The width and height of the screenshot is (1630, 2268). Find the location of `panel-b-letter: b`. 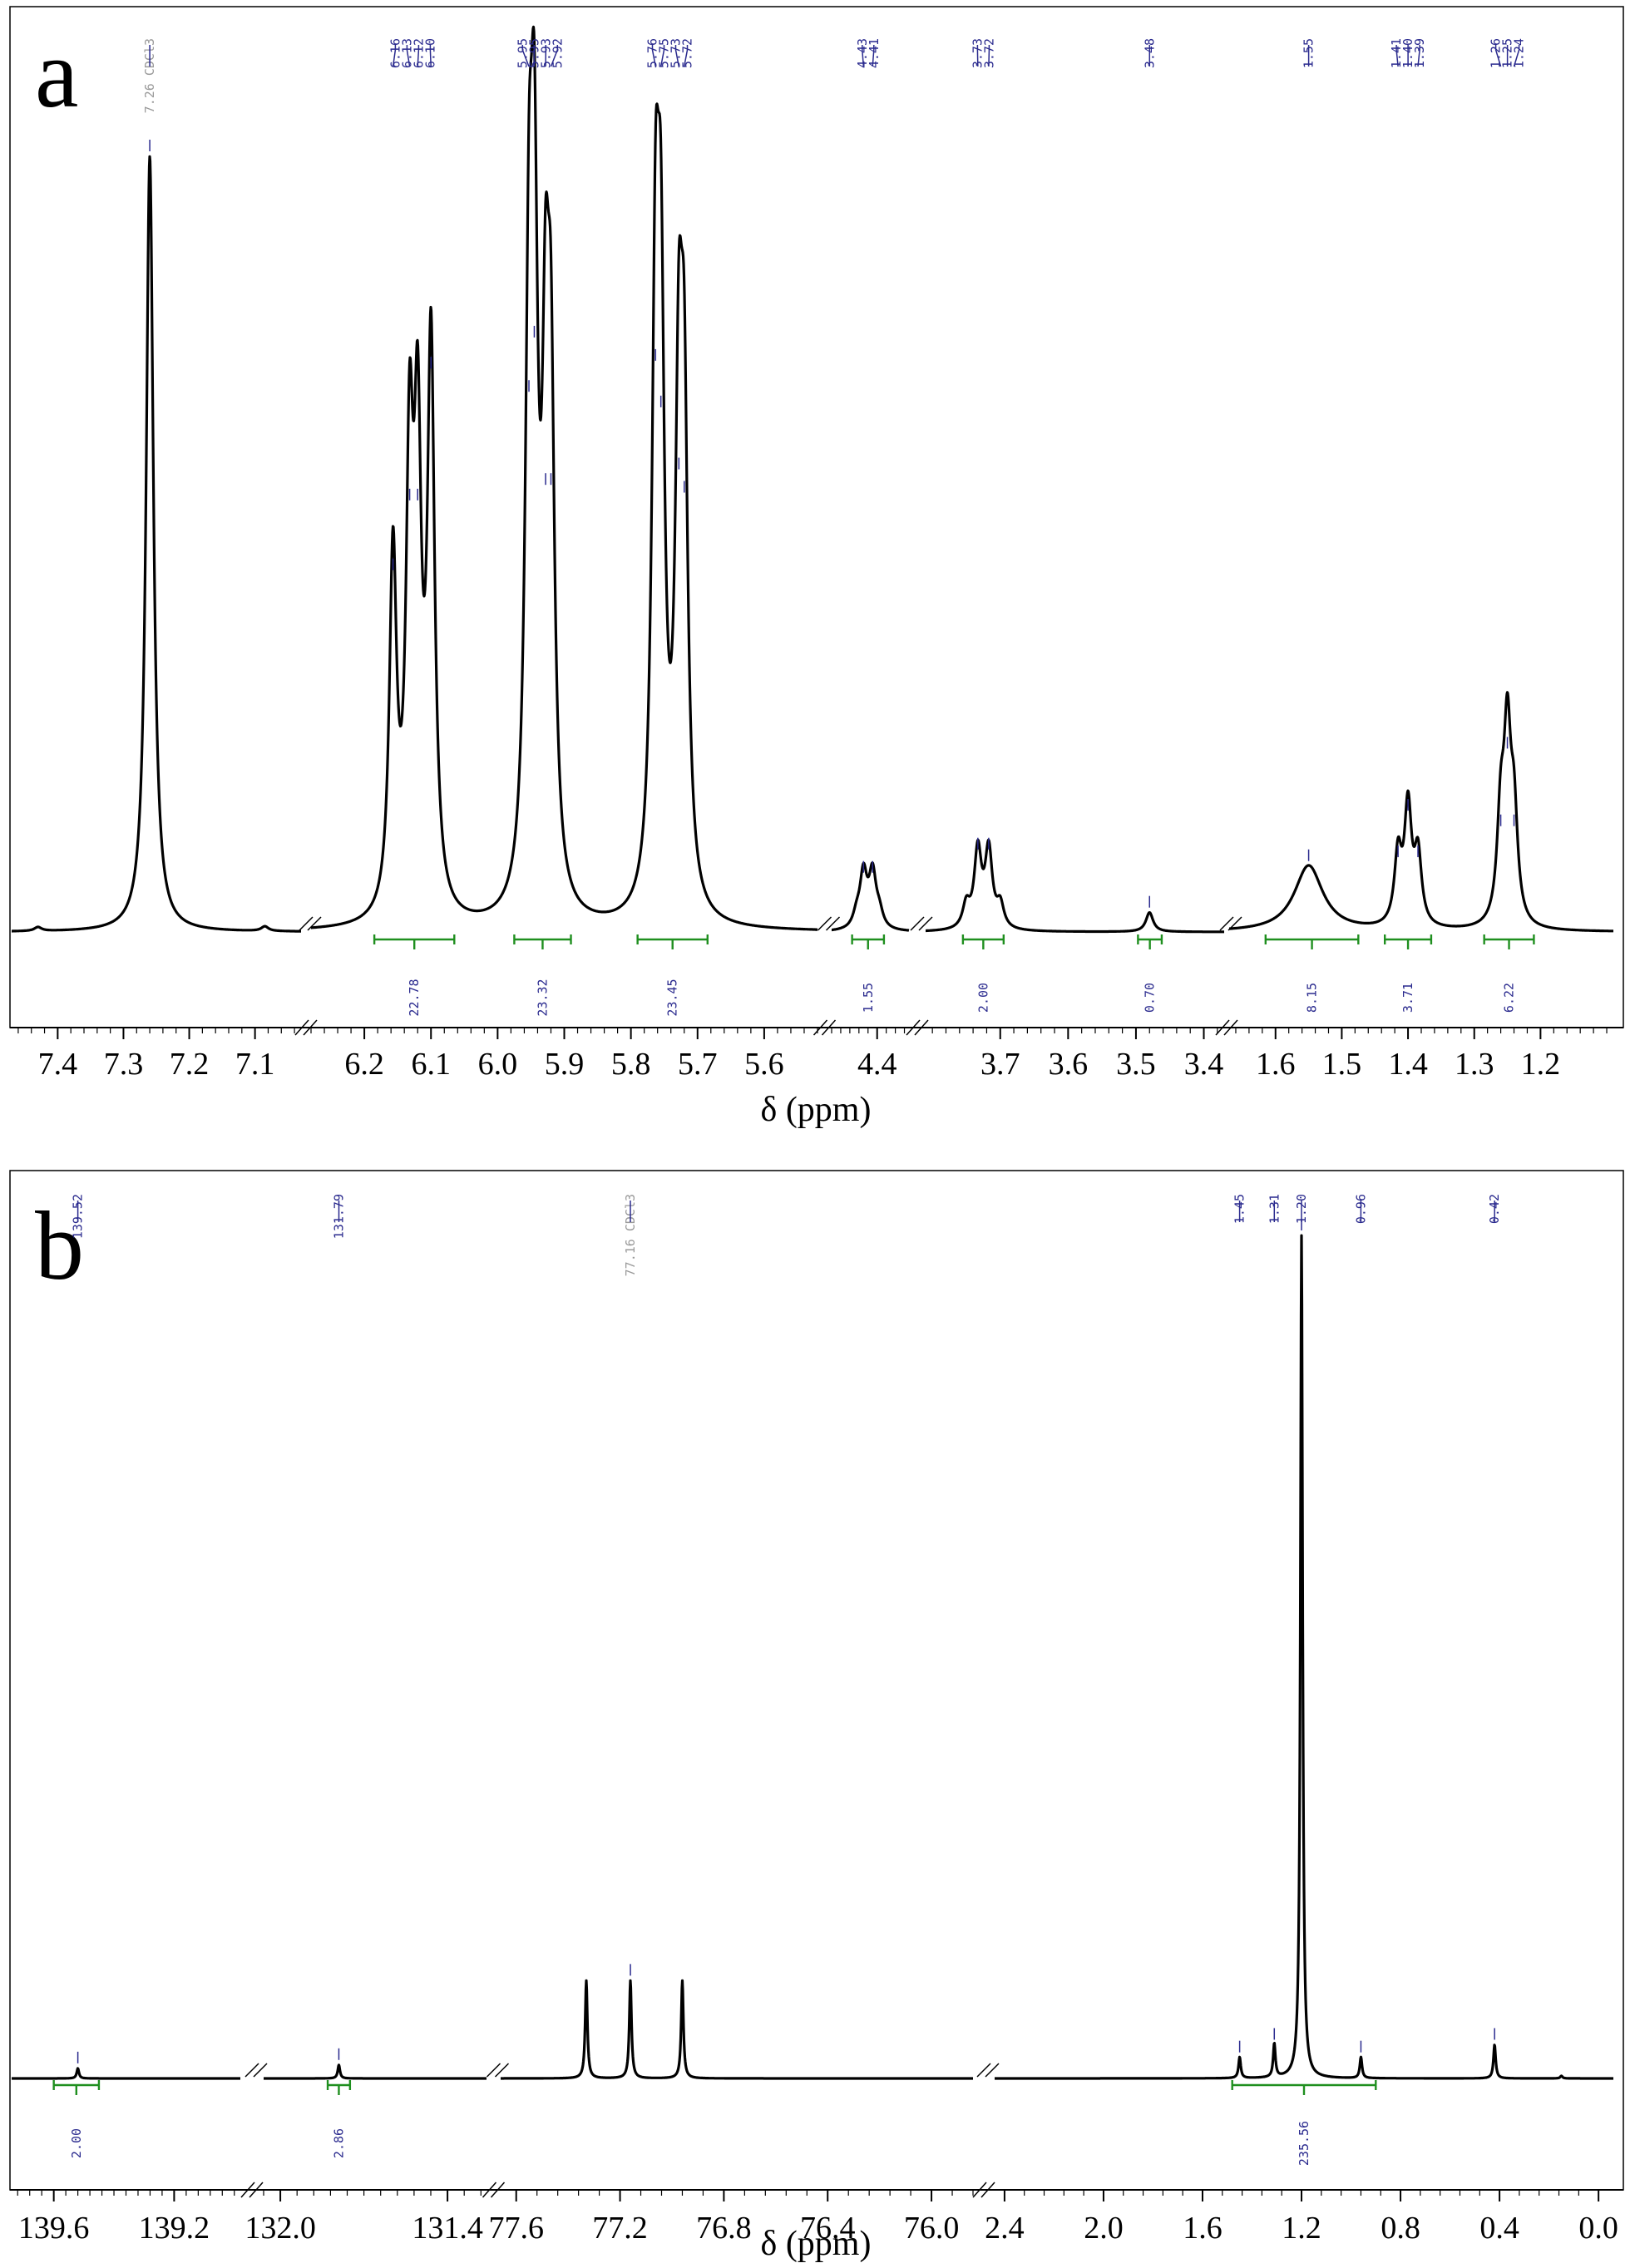

panel-b-letter: b is located at coordinates (59, 1246).